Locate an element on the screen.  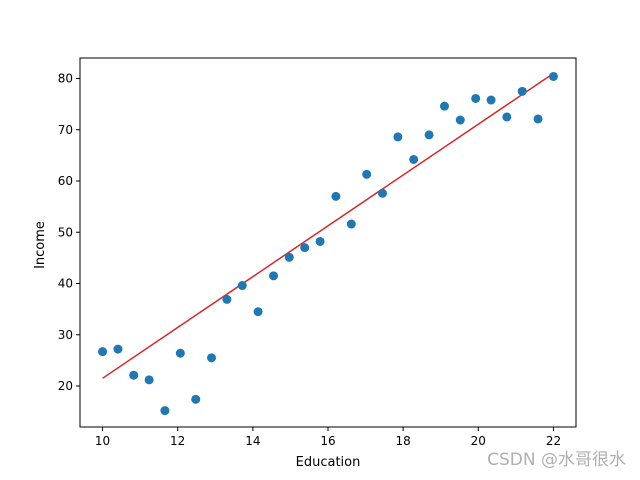
y-tick-label: 70 is located at coordinates (65, 130).